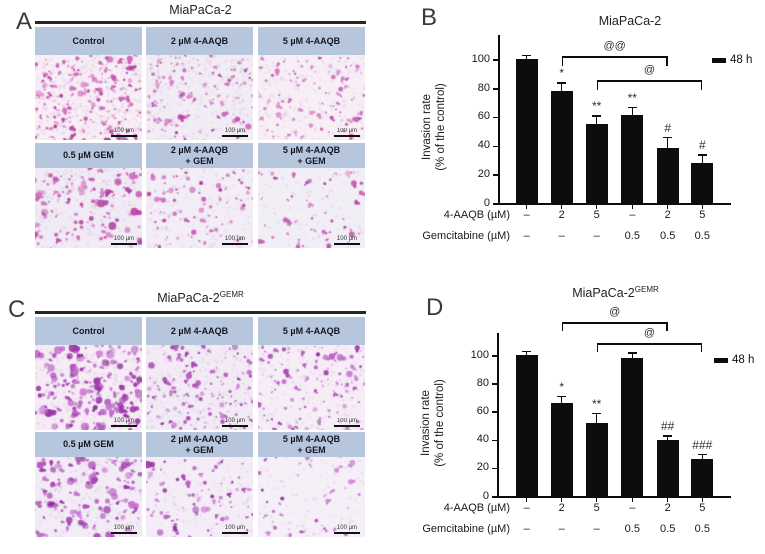  What do you see at coordinates (615, 293) in the screenshot?
I see `panel-d-chart-title: MiaPaCa-2GEMR` at bounding box center [615, 293].